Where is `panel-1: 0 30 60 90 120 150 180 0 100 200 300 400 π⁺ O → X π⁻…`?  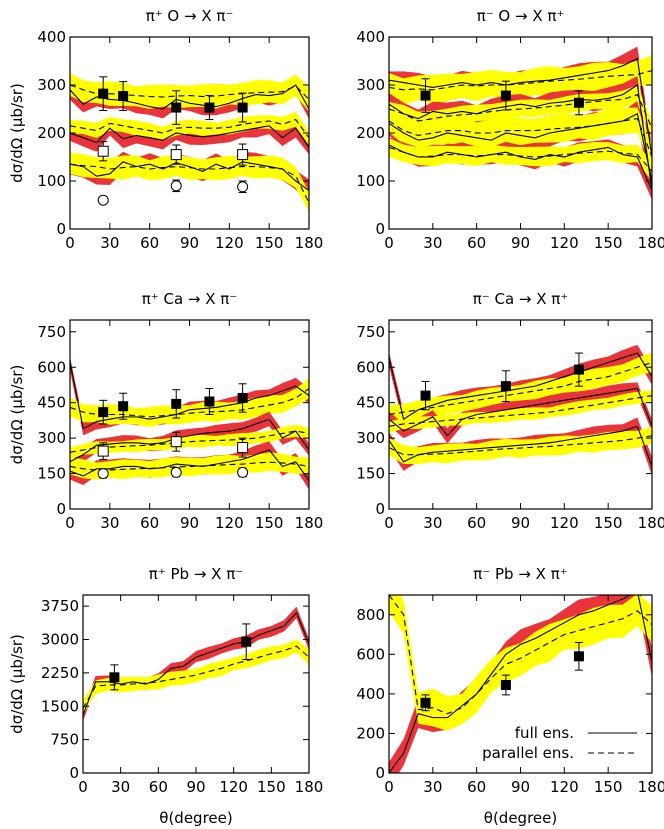
panel-1: 0 30 60 90 120 150 180 0 100 200 300 400 π⁺ O → X π⁻… is located at coordinates (165, 129).